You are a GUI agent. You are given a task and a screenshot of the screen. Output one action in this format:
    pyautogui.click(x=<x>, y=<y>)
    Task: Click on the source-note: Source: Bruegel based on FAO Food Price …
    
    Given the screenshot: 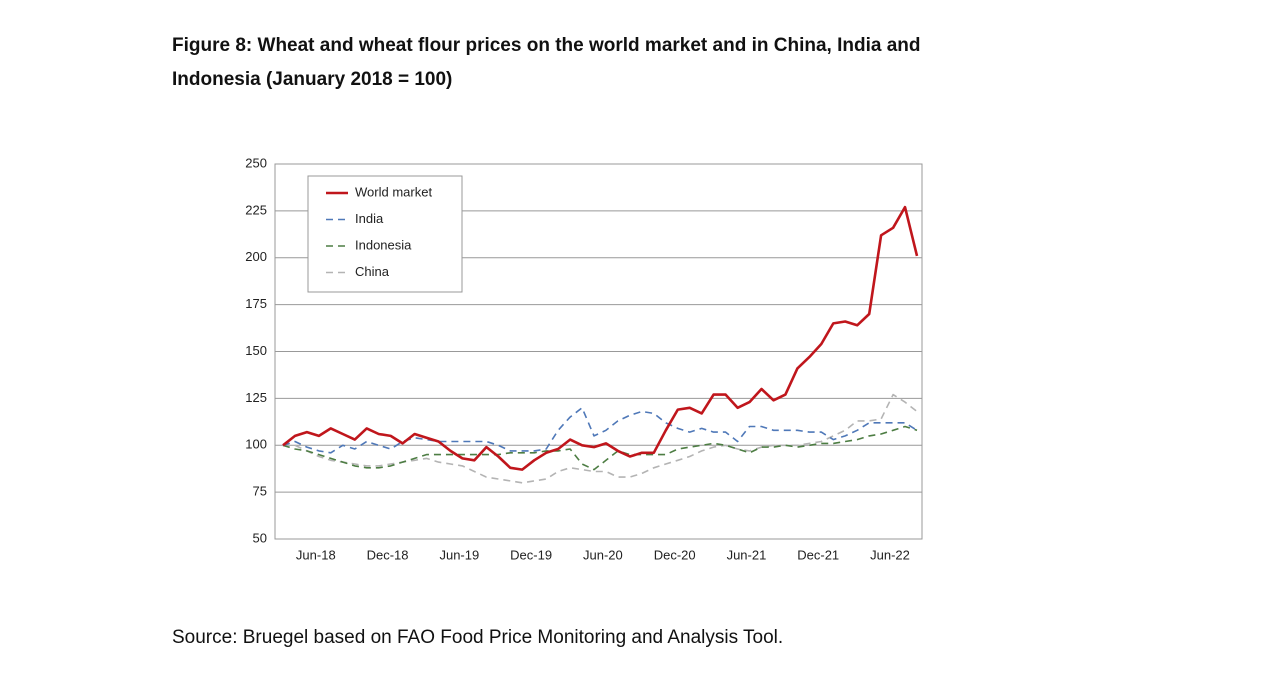 What is the action you would take?
    pyautogui.click(x=477, y=637)
    